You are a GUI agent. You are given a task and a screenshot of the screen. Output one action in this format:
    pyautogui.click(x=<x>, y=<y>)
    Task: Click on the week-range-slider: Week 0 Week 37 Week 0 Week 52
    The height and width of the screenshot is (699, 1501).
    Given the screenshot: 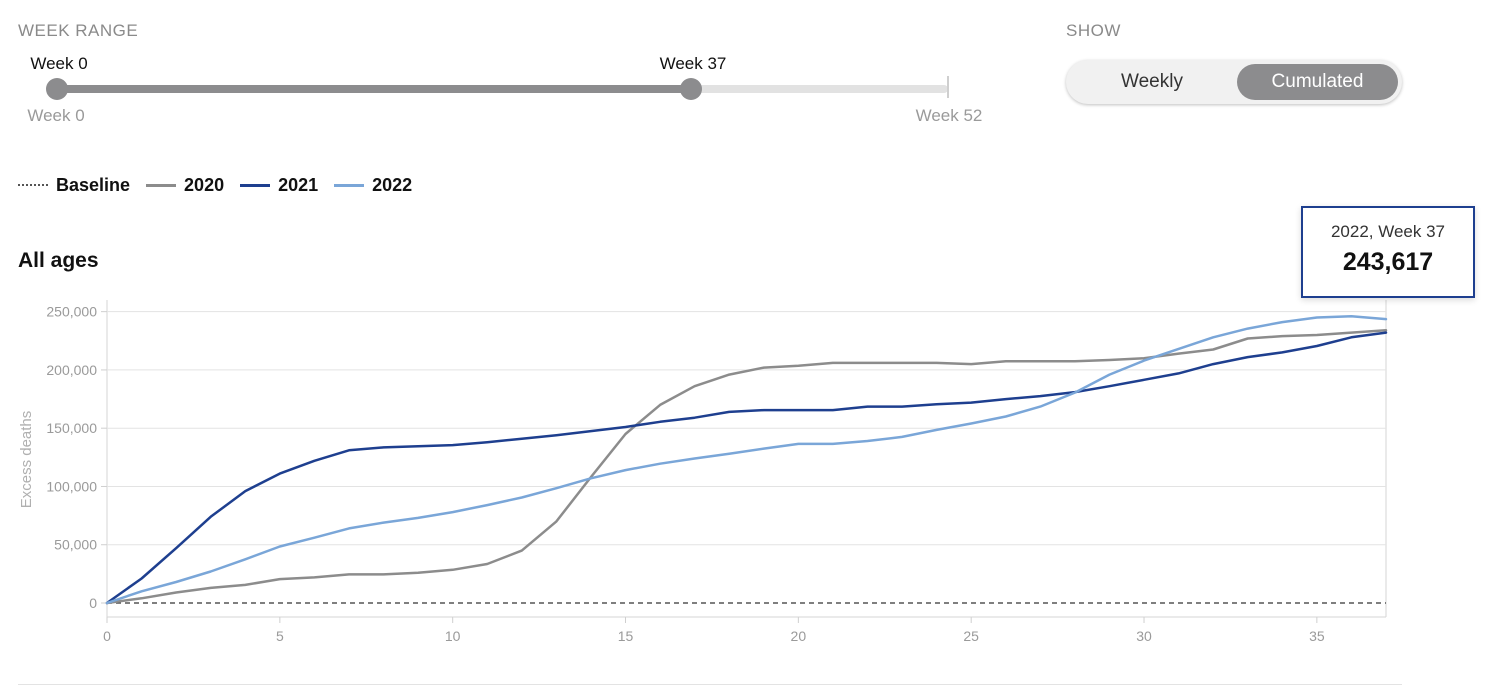 What is the action you would take?
    pyautogui.click(x=500, y=90)
    